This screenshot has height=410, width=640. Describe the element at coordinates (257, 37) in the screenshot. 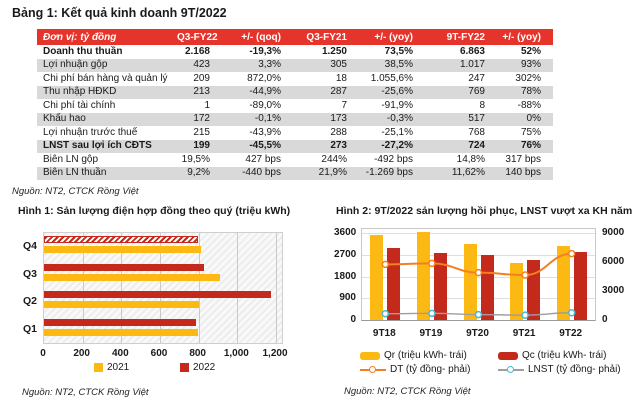

I see `column-header: +/- (qoq)` at that location.